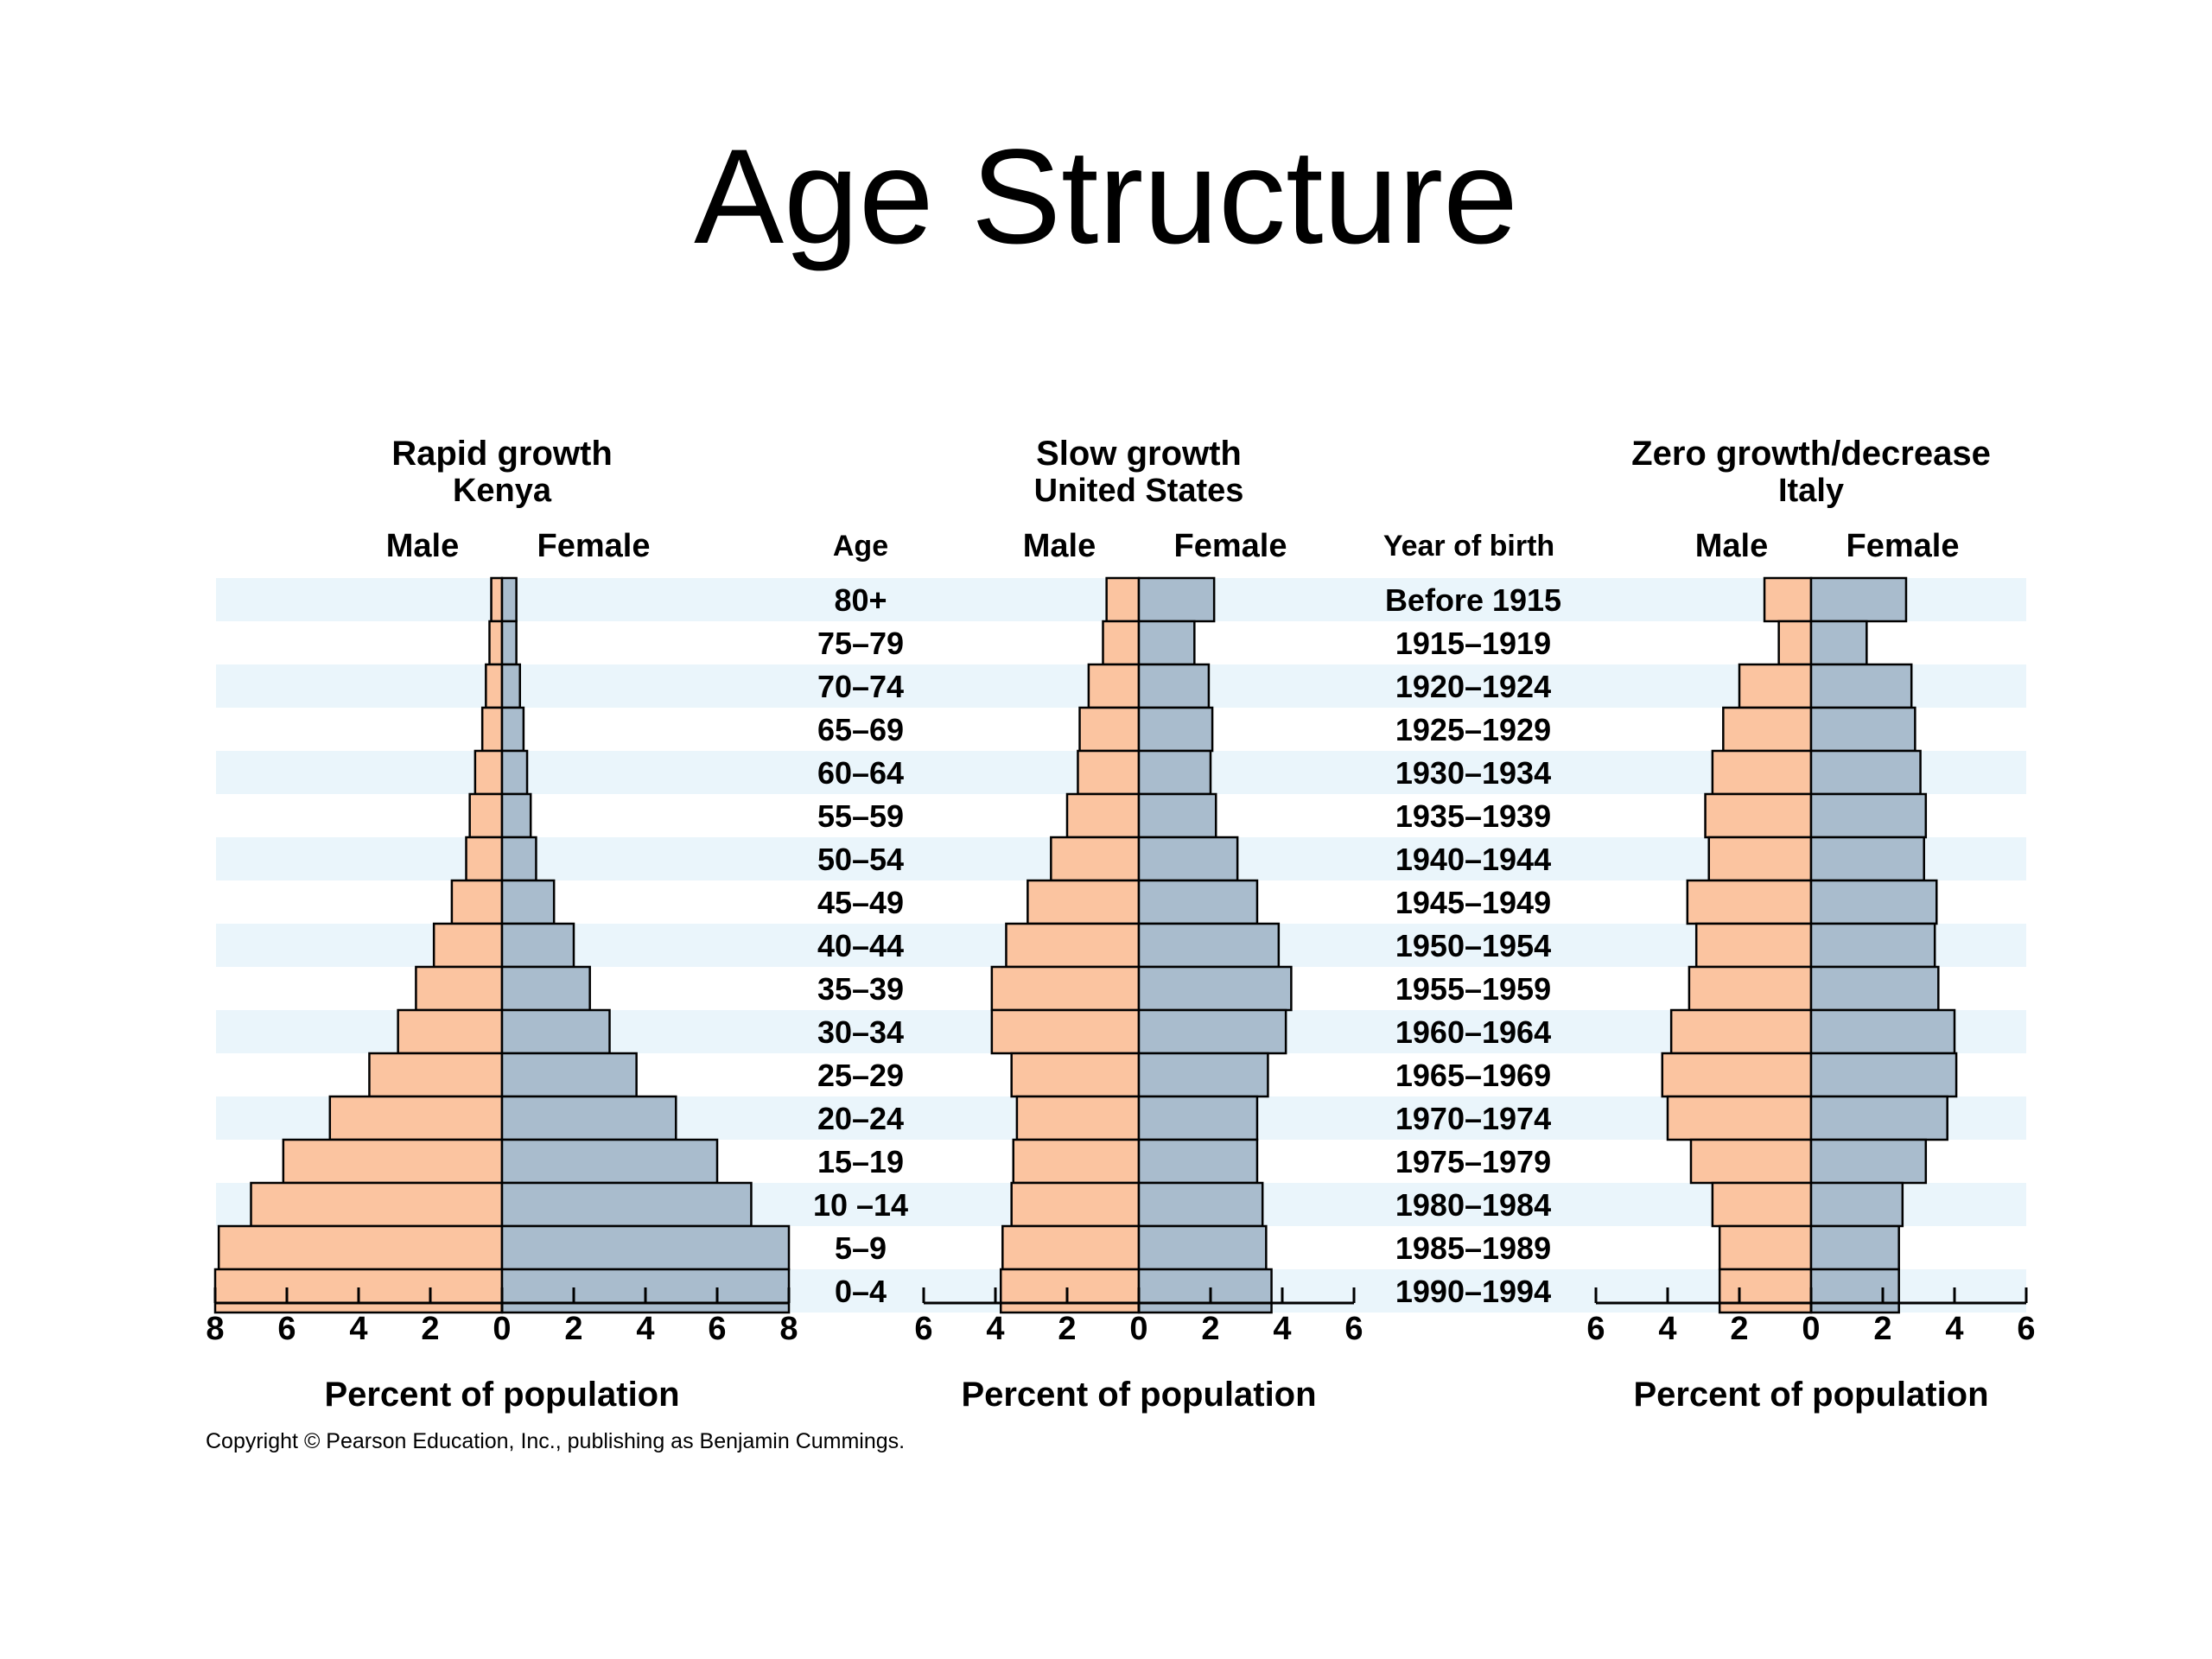  I want to click on age-label: 30–34, so click(860, 1032).